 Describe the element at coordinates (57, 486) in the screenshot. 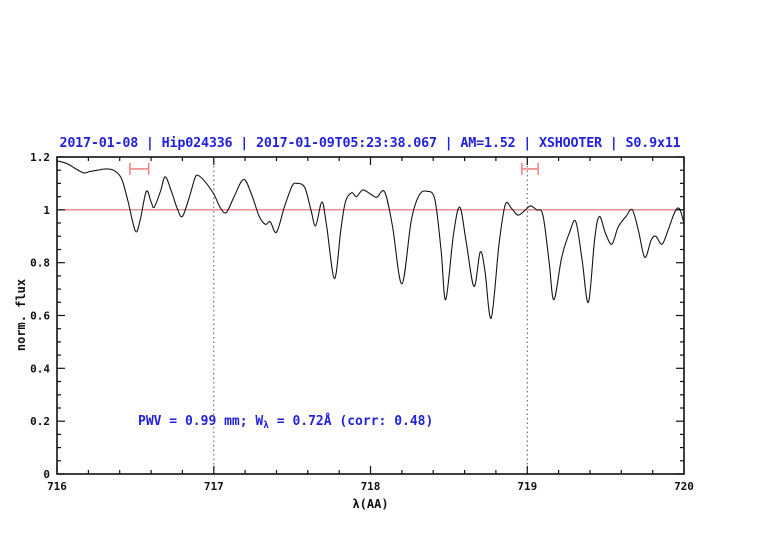

I see `x-tick-label: 716` at that location.